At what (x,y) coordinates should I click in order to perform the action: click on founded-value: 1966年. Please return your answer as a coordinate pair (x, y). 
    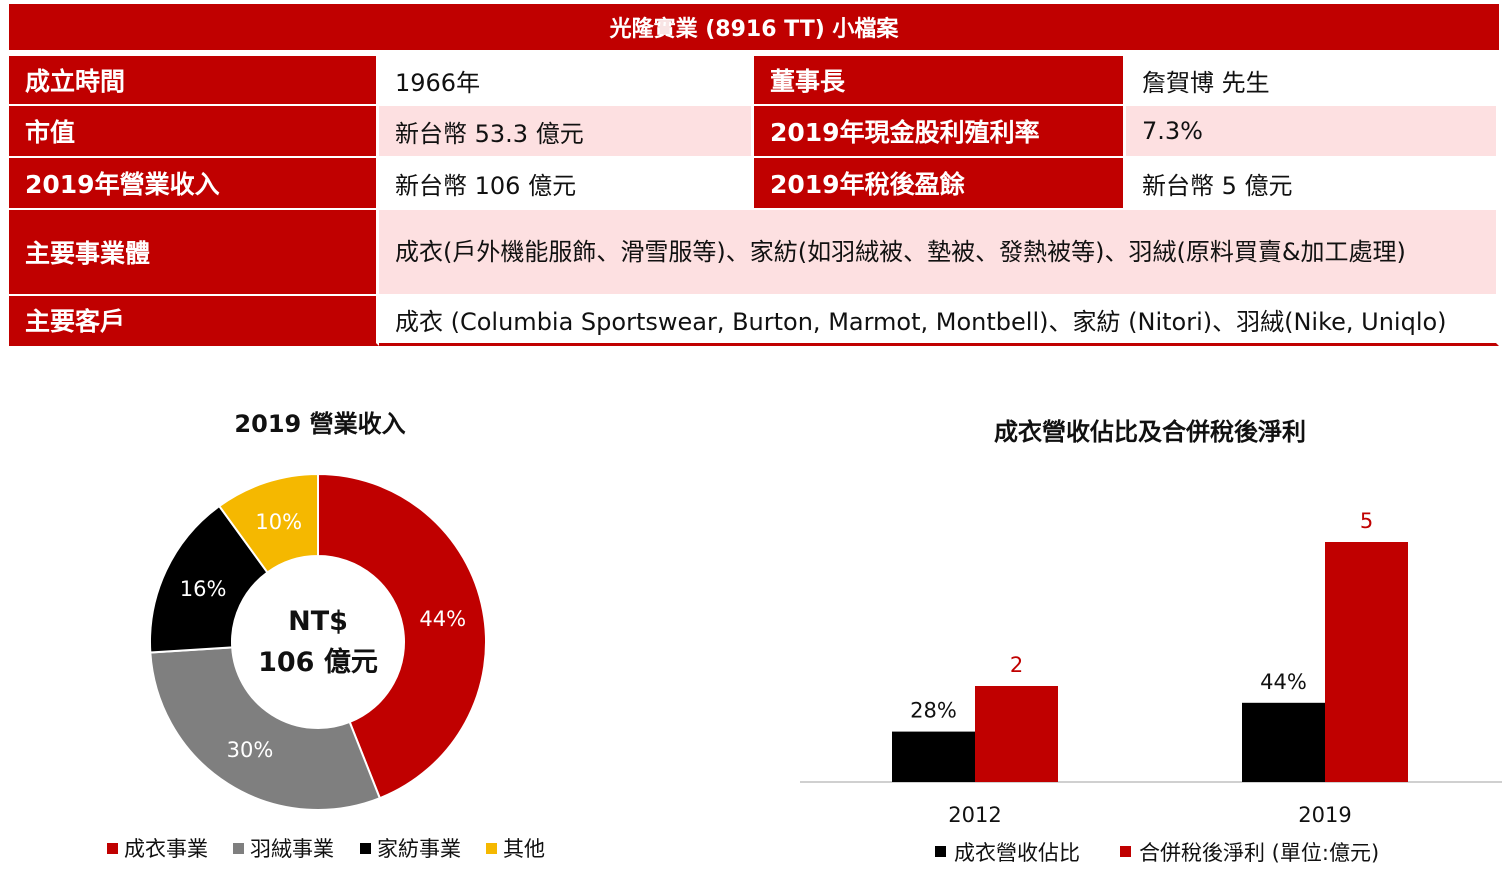
    Looking at the image, I should click on (566, 81).